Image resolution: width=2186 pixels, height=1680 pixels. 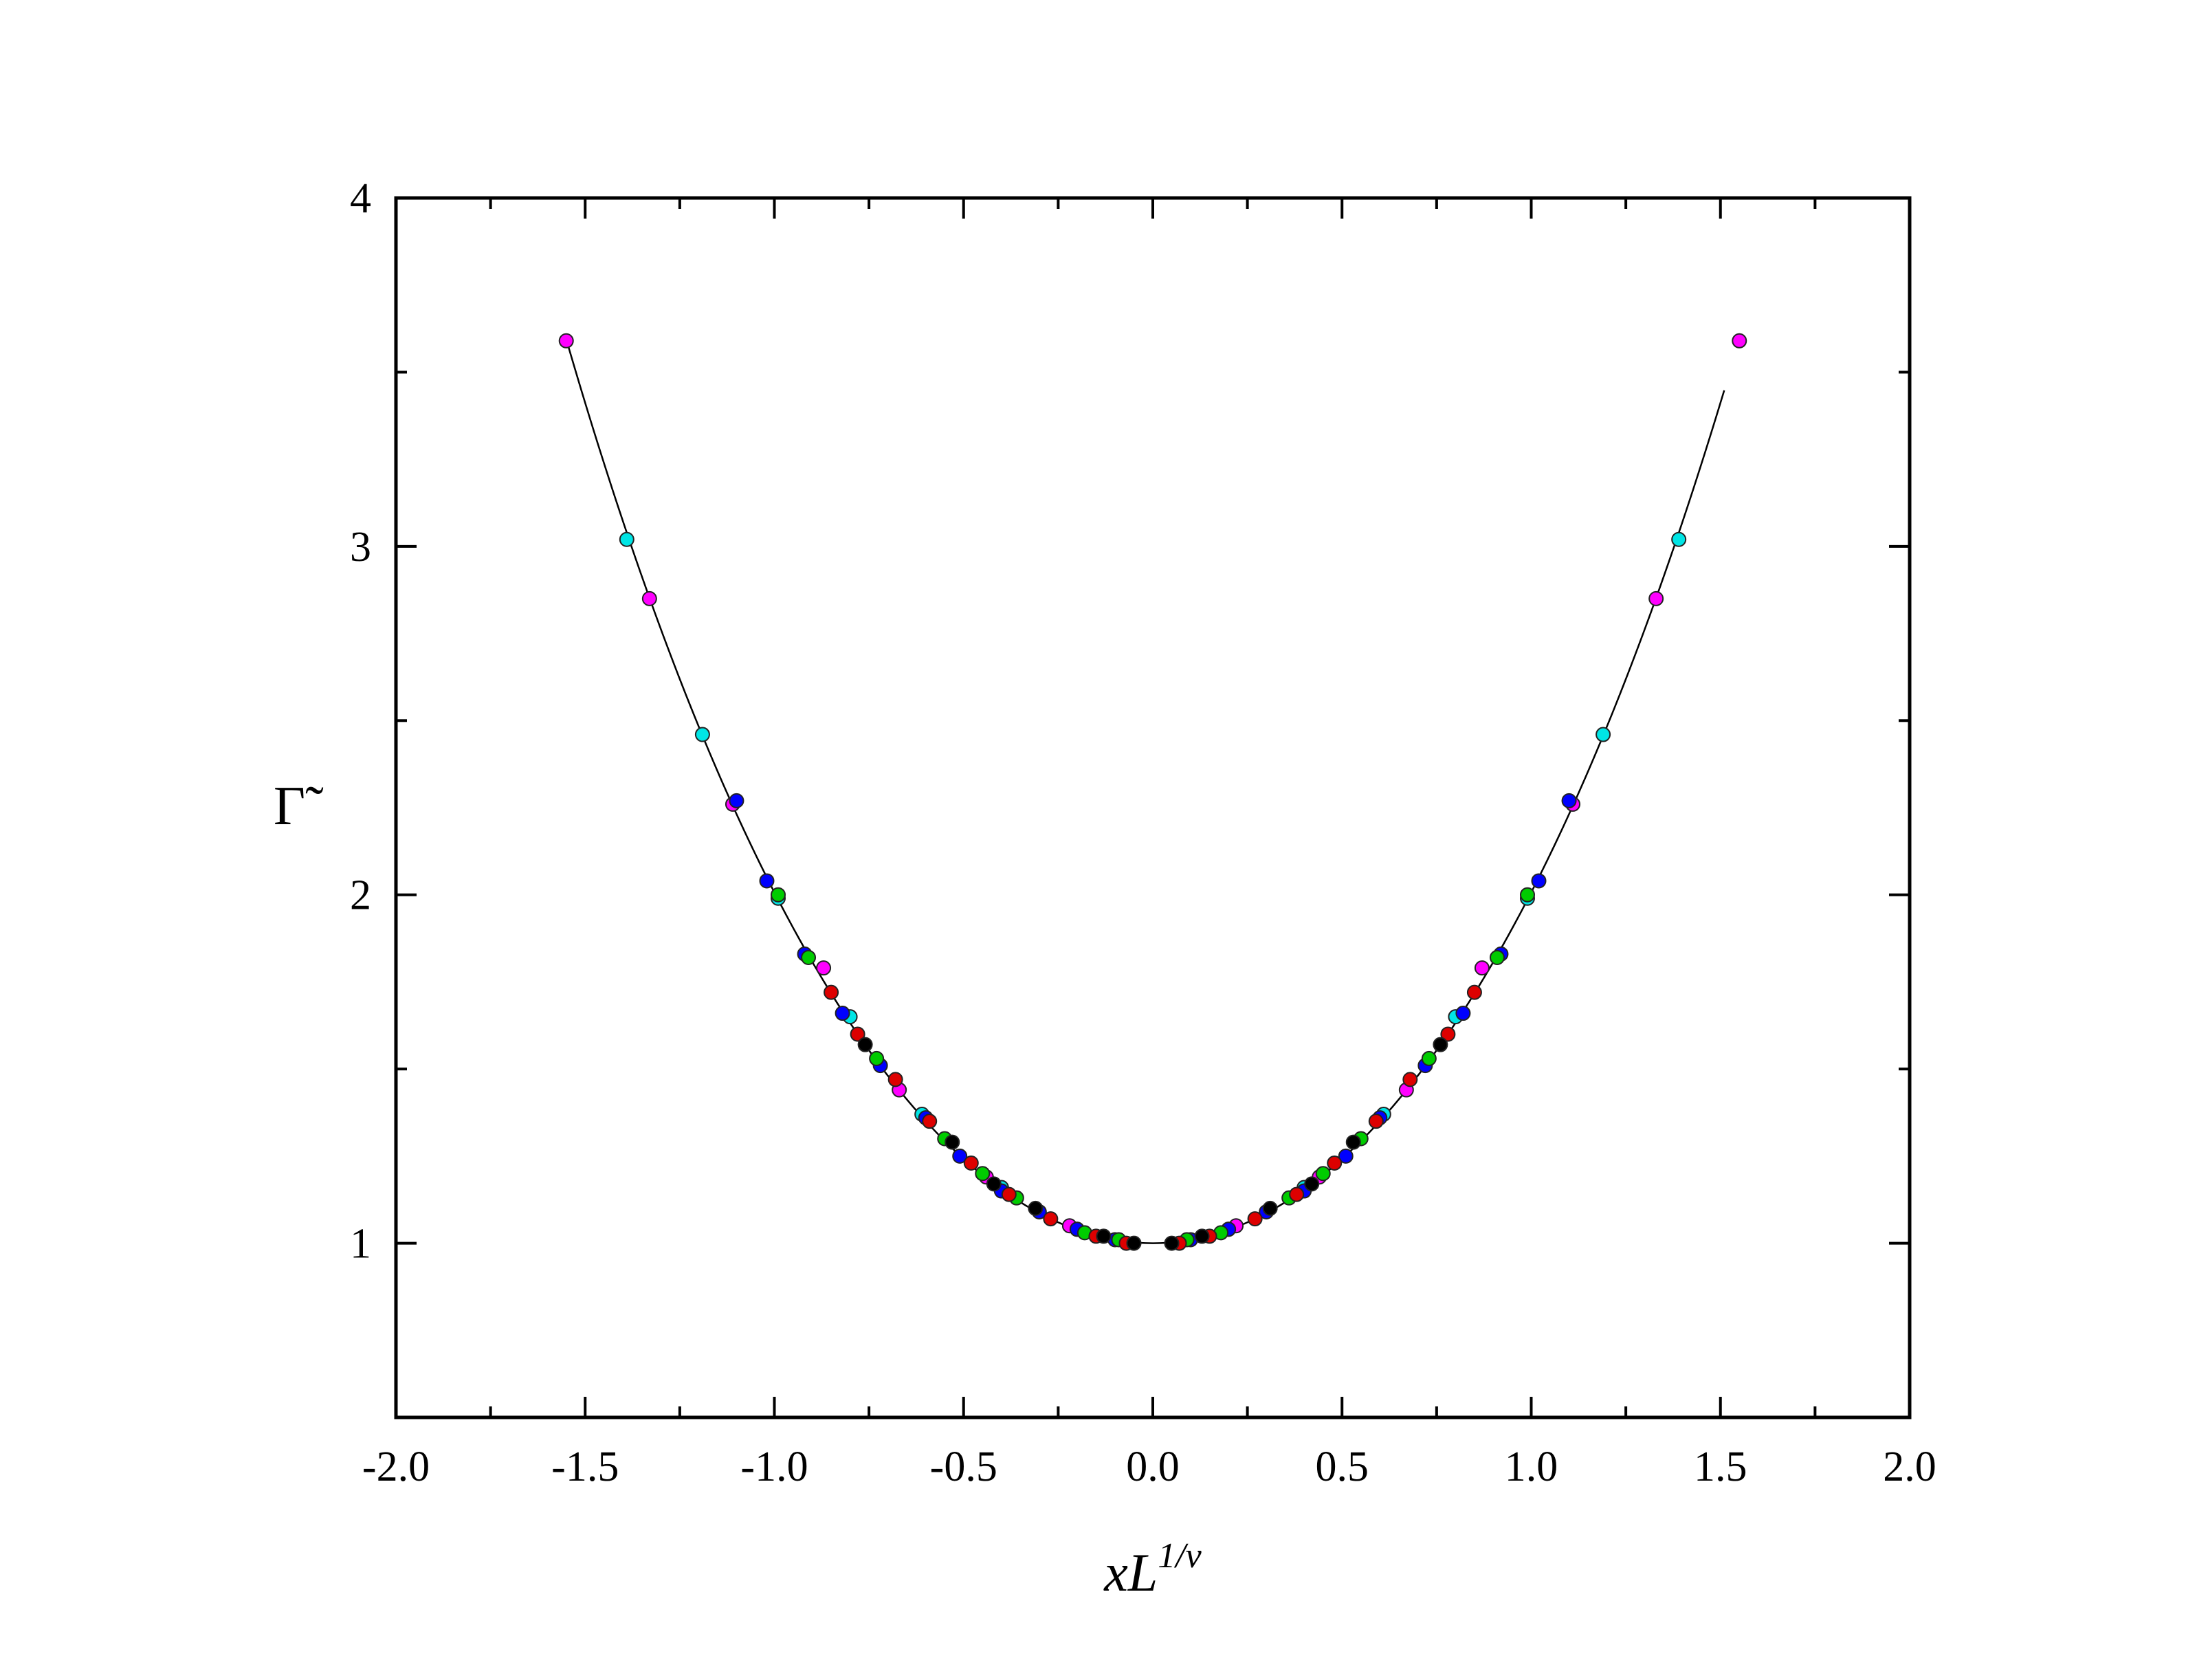 I want to click on x-tick-label: -0.5, so click(x=963, y=1467).